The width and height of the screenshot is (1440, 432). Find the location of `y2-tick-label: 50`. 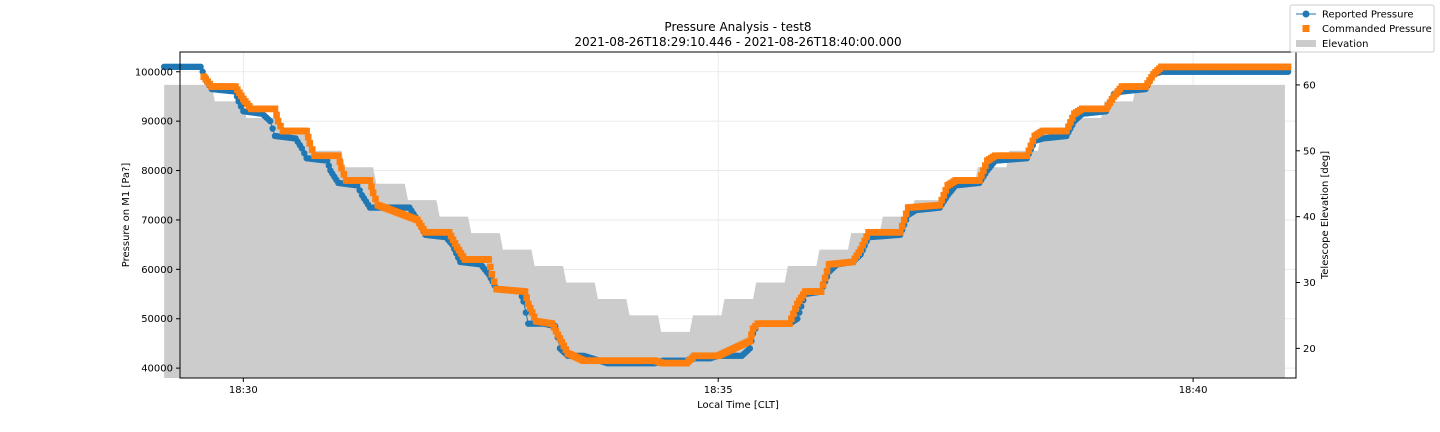

y2-tick-label: 50 is located at coordinates (1309, 151).